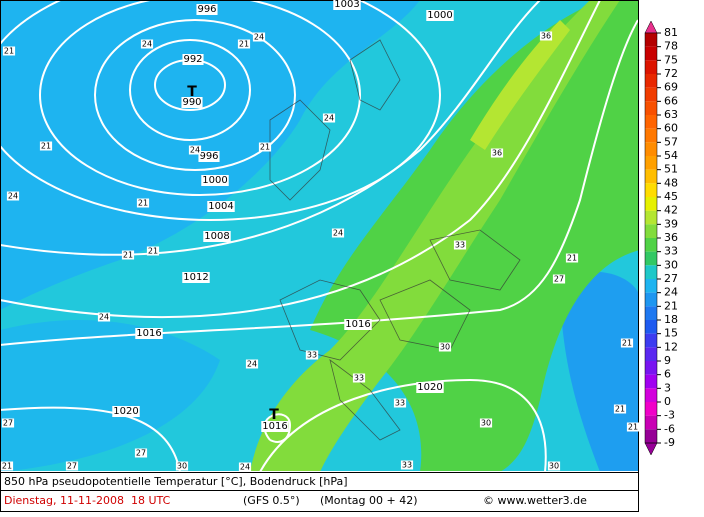 Image resolution: width=704 pixels, height=517 pixels. I want to click on colorbar-label: 18, so click(671, 319).